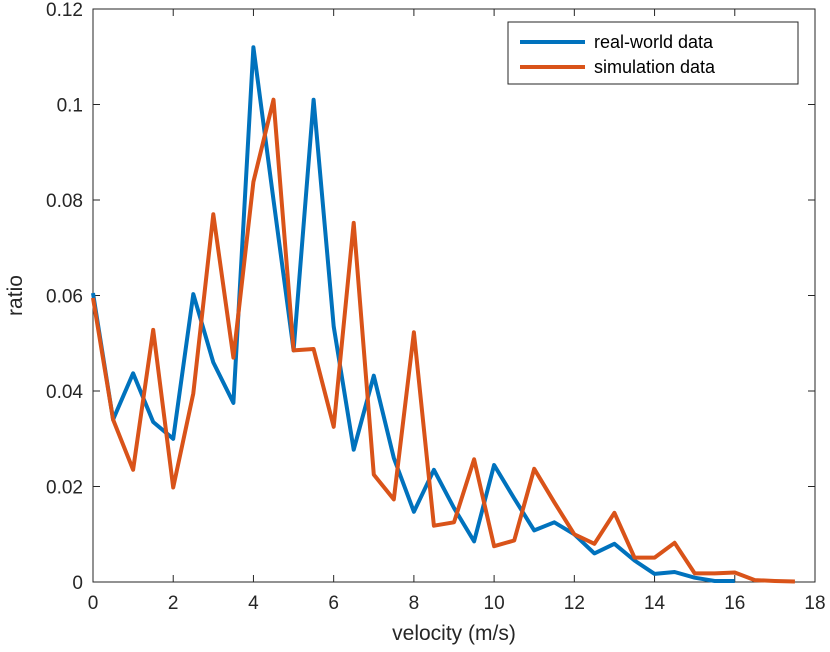 The height and width of the screenshot is (652, 830). I want to click on x-tick-label: 10, so click(494, 603).